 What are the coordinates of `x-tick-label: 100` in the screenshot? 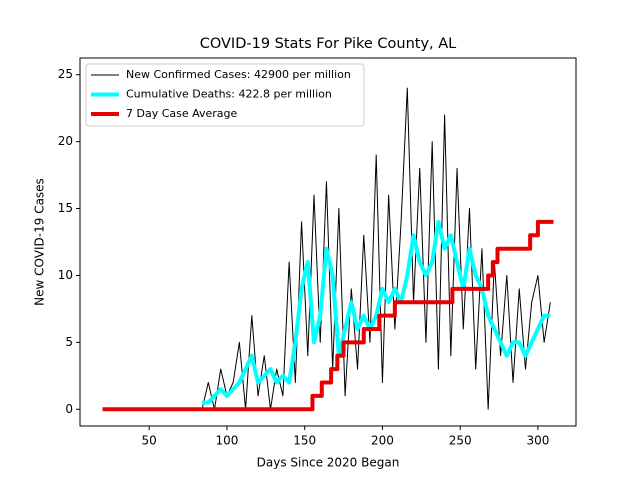 It's located at (226, 441).